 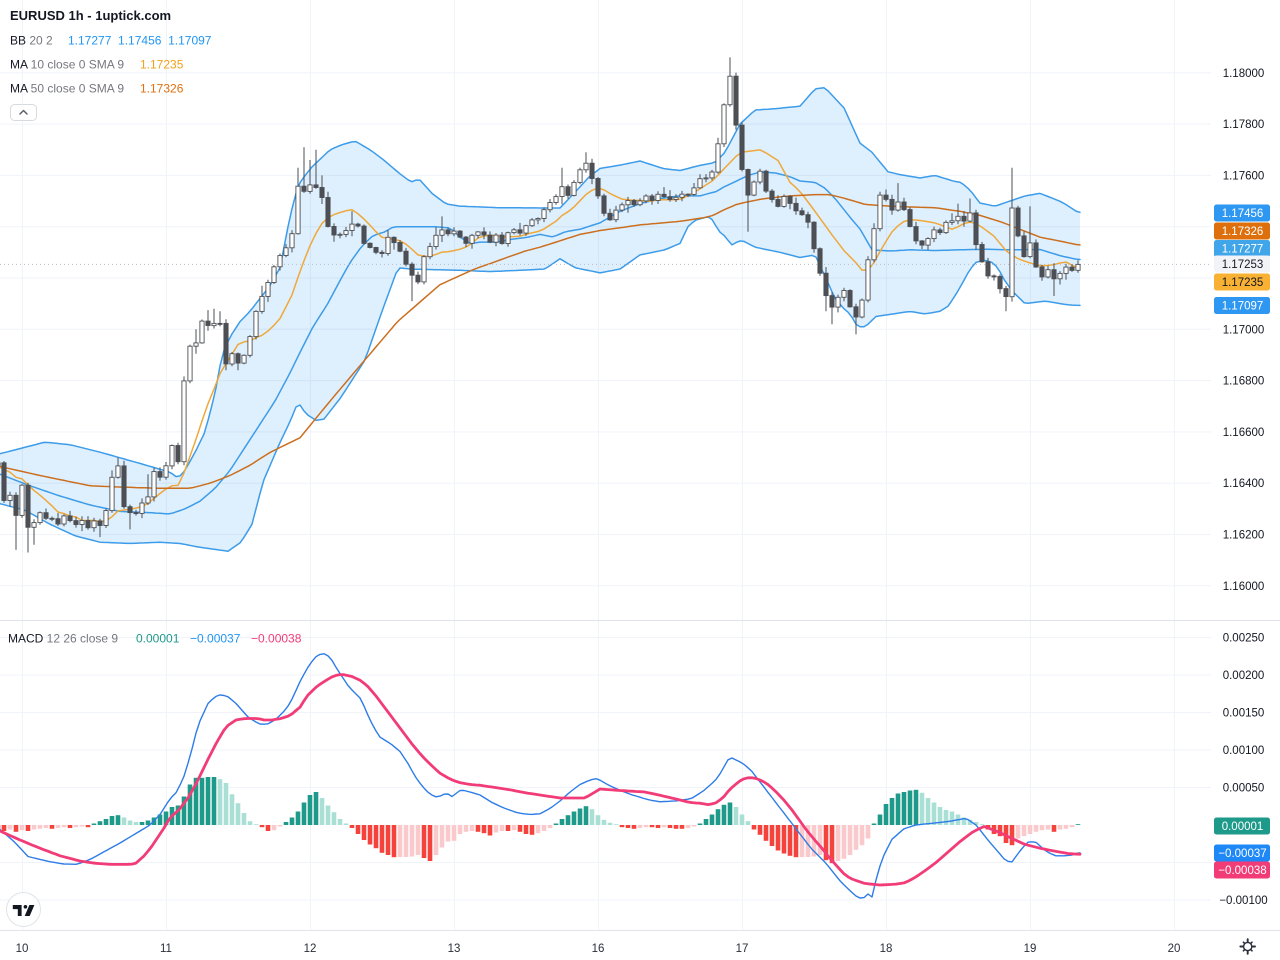 What do you see at coordinates (310, 949) in the screenshot?
I see `svg-text: 12` at bounding box center [310, 949].